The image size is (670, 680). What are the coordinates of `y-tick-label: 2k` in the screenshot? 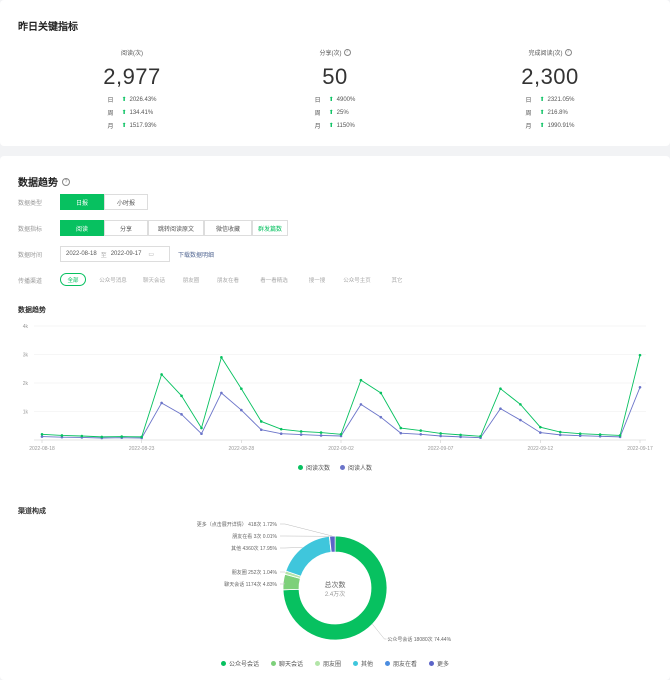 It's located at (26, 384).